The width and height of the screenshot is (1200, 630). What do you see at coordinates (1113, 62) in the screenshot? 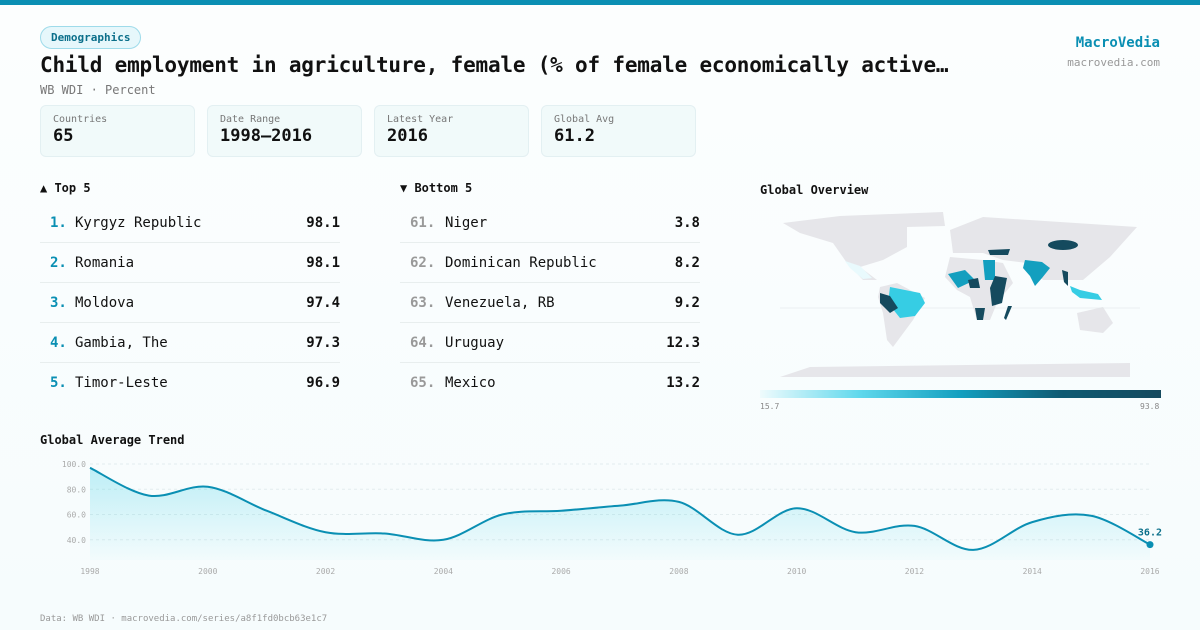
I see `brand-url: macrovedia.com` at bounding box center [1113, 62].